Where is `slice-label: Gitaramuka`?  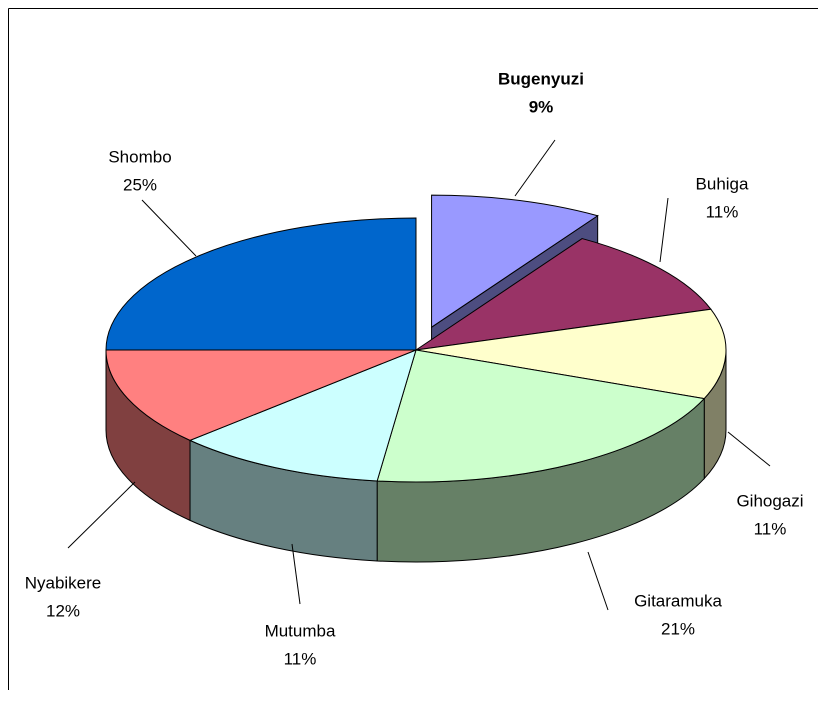
slice-label: Gitaramuka is located at coordinates (678, 600).